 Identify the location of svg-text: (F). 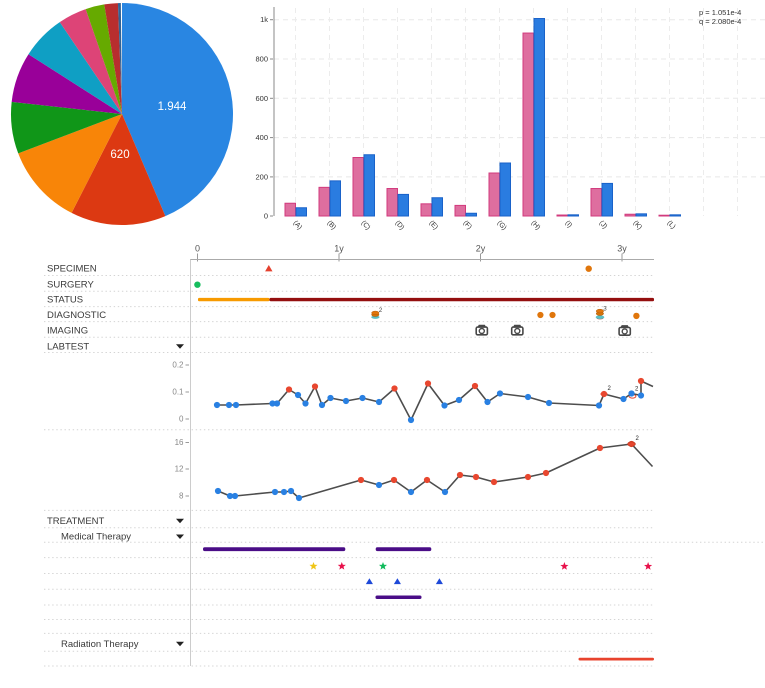
(467, 225).